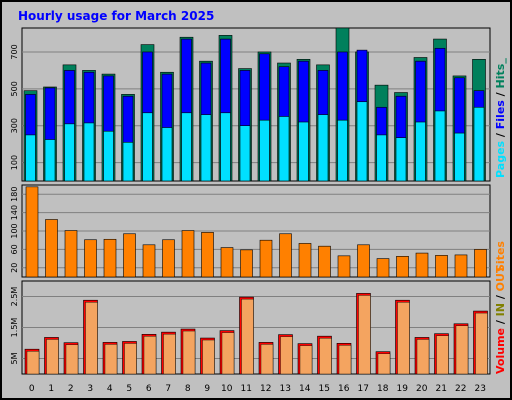 The width and height of the screenshot is (512, 400). I want to click on x-tick-label: 11, so click(246, 389).